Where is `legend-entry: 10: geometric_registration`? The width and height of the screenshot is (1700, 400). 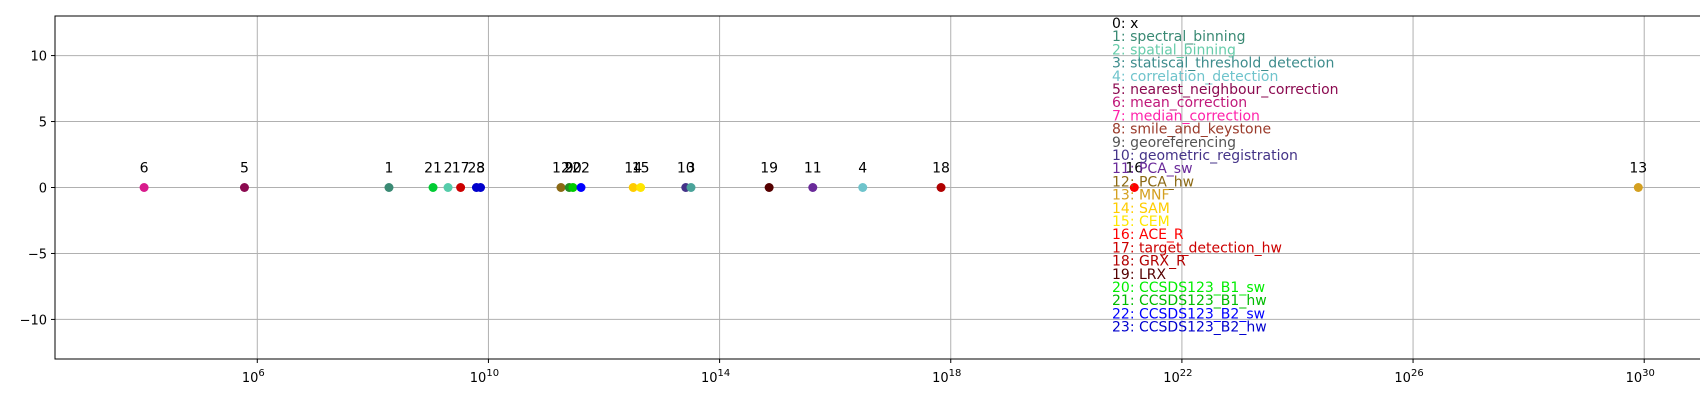 legend-entry: 10: geometric_registration is located at coordinates (1205, 156).